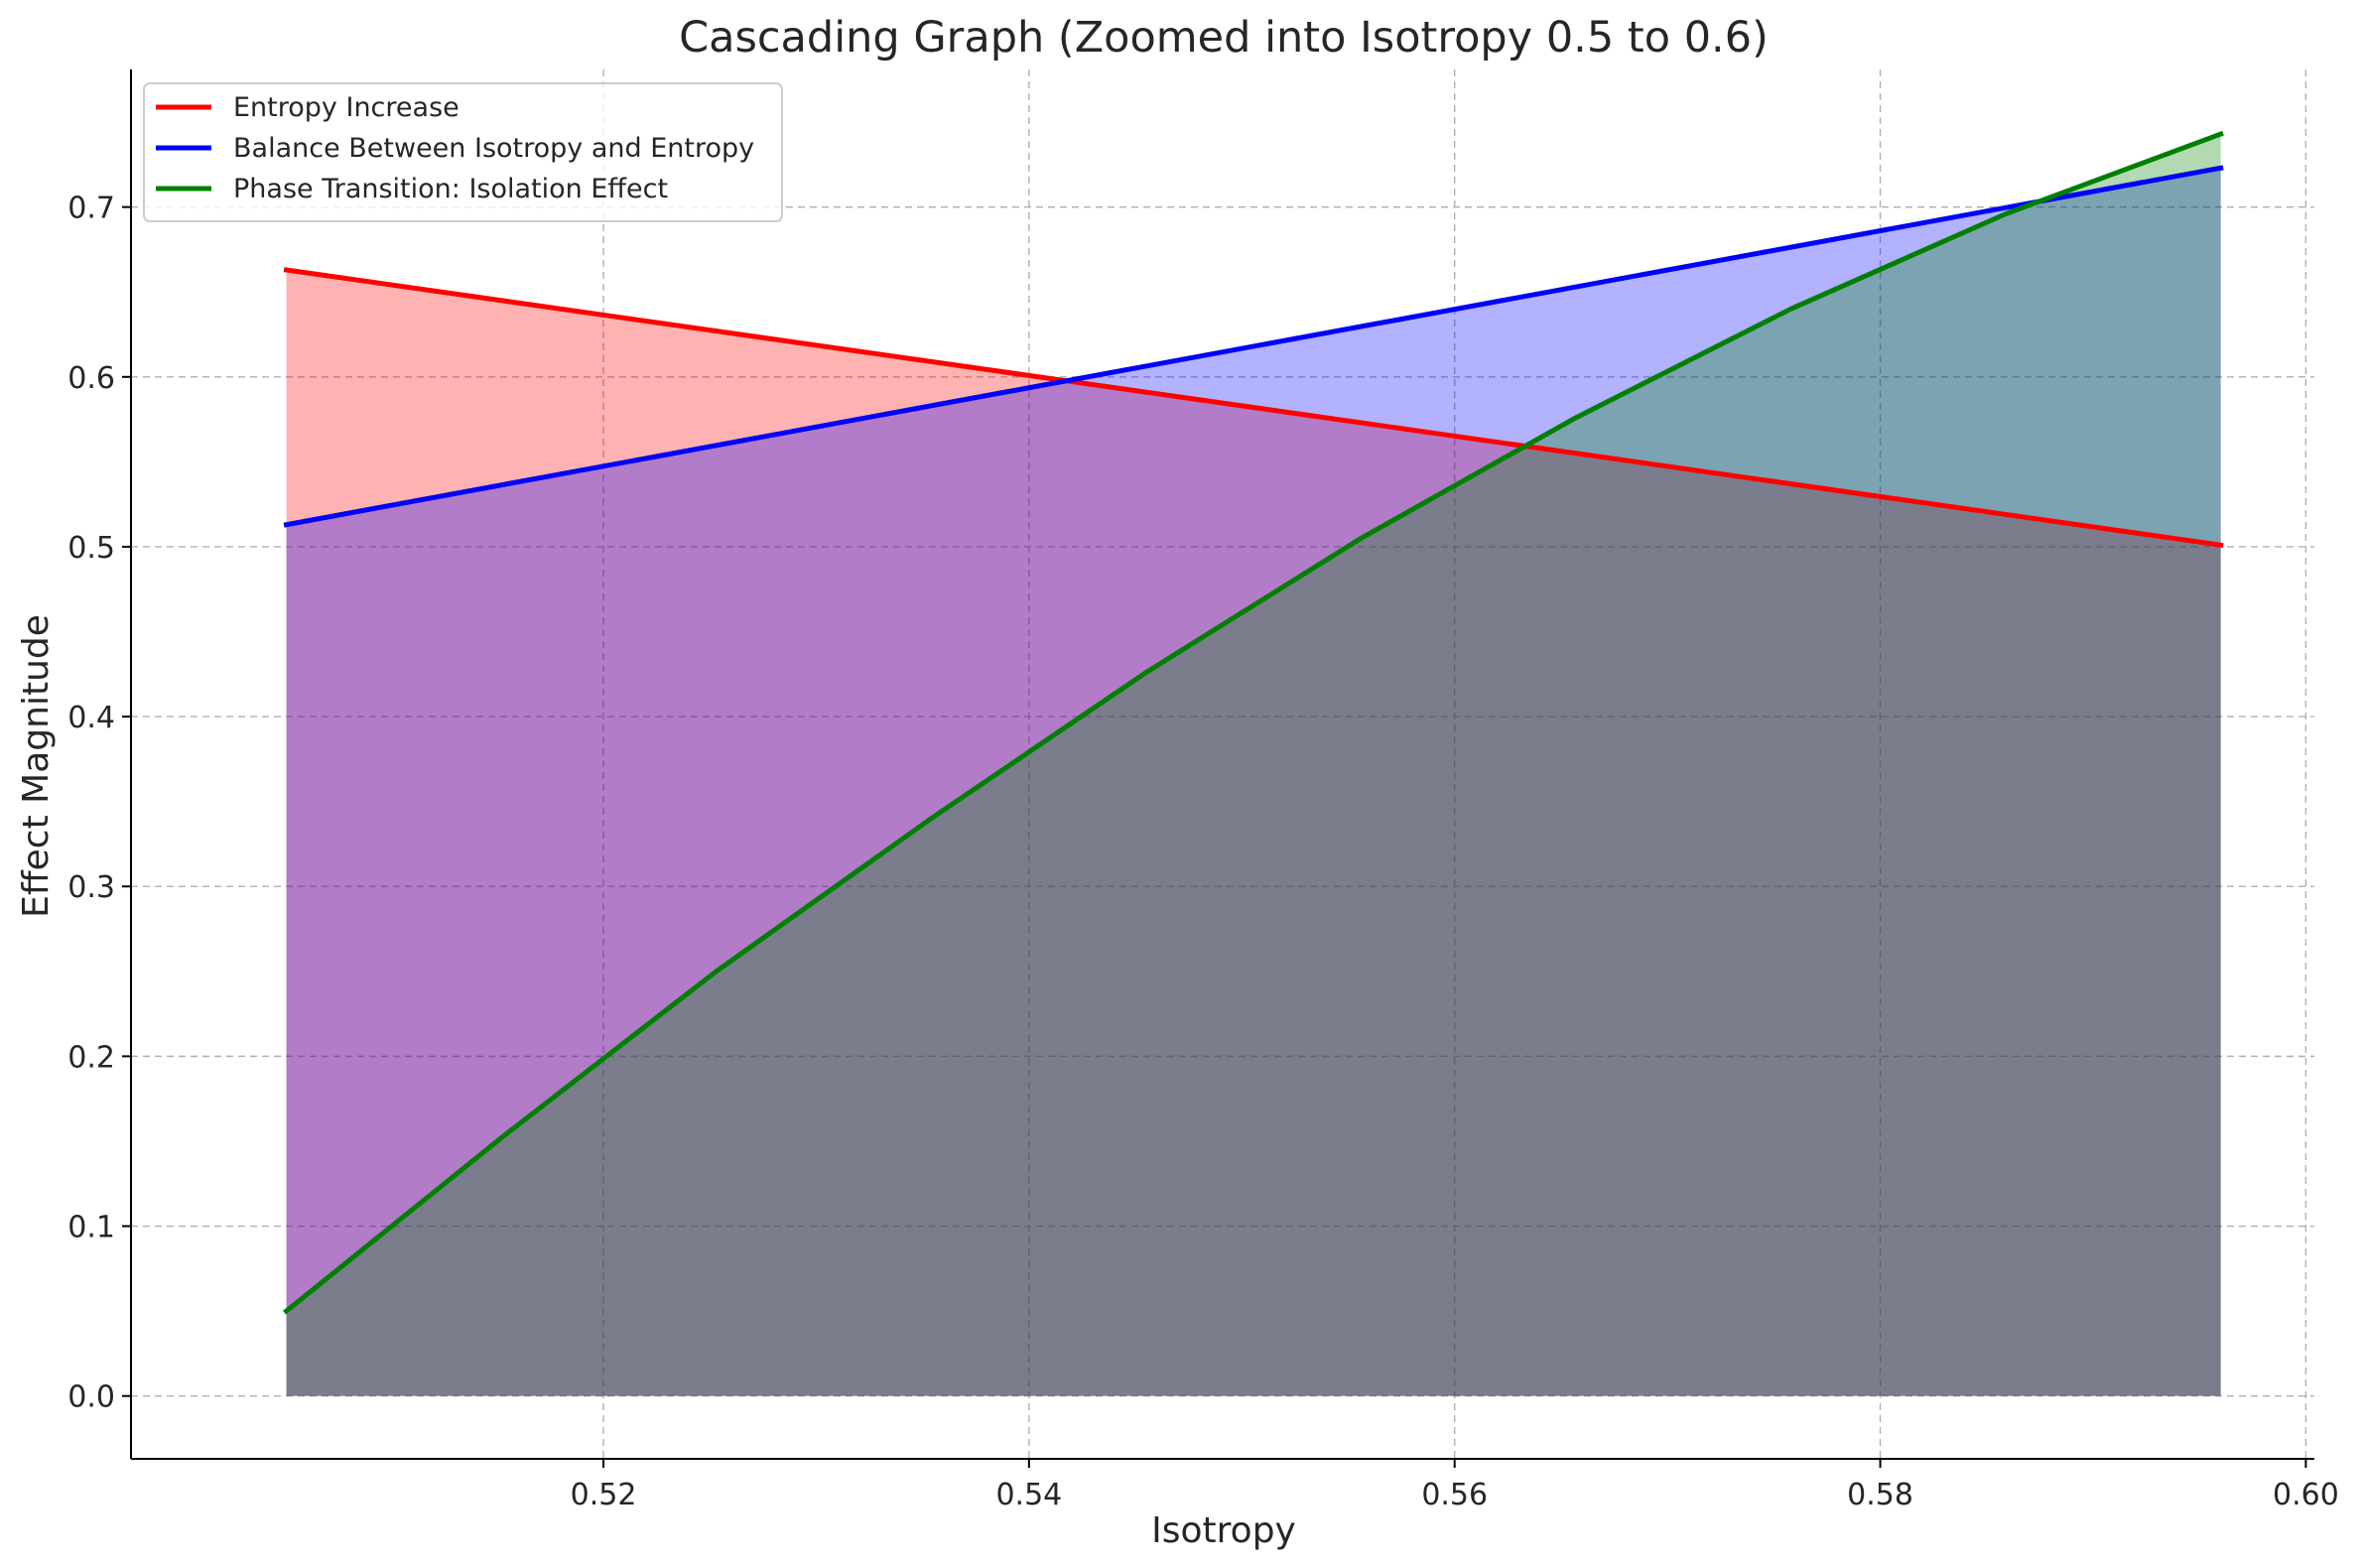  What do you see at coordinates (91, 718) in the screenshot?
I see `y-tick-label: 0.4` at bounding box center [91, 718].